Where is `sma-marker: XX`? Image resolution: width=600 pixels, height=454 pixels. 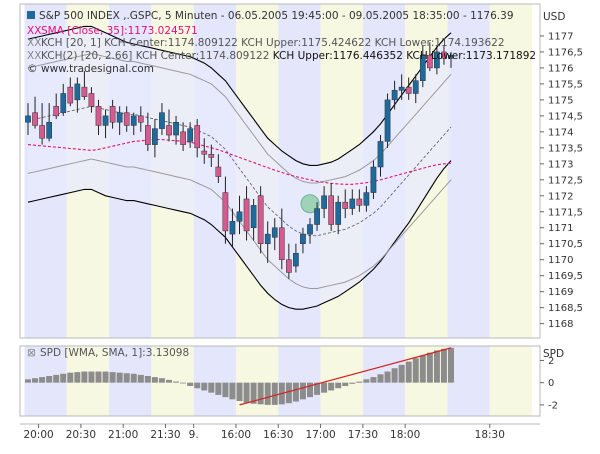
sma-marker: XX is located at coordinates (34, 31).